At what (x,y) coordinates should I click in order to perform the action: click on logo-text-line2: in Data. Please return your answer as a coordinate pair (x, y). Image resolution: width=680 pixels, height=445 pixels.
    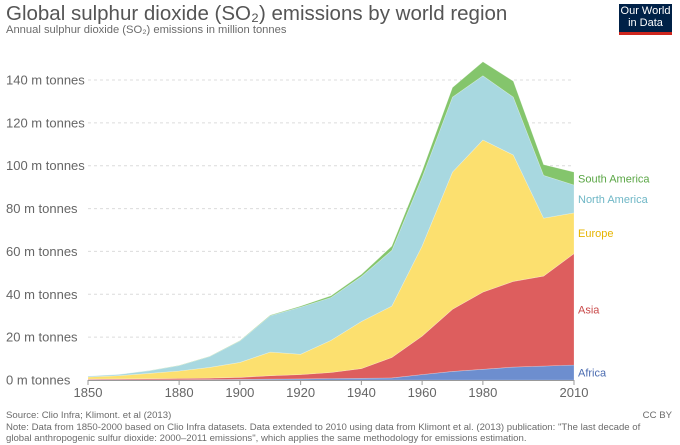
    Looking at the image, I should click on (645, 22).